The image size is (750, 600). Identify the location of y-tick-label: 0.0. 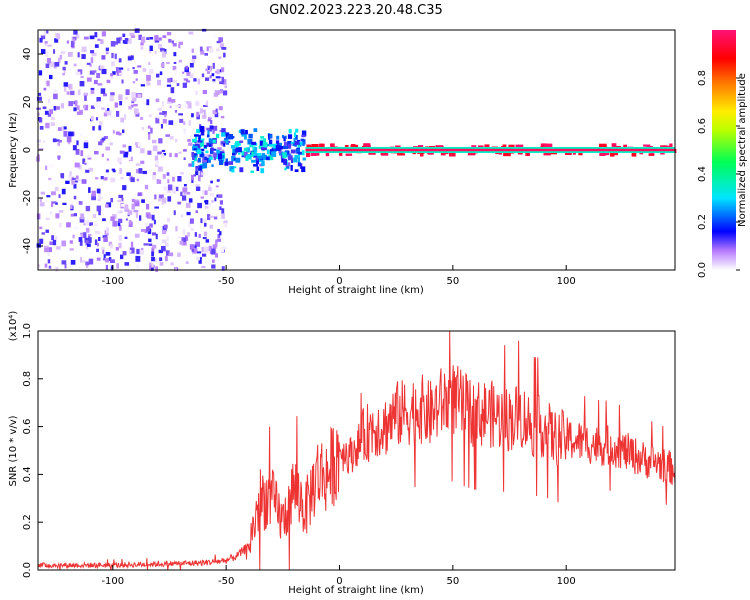
(27, 570).